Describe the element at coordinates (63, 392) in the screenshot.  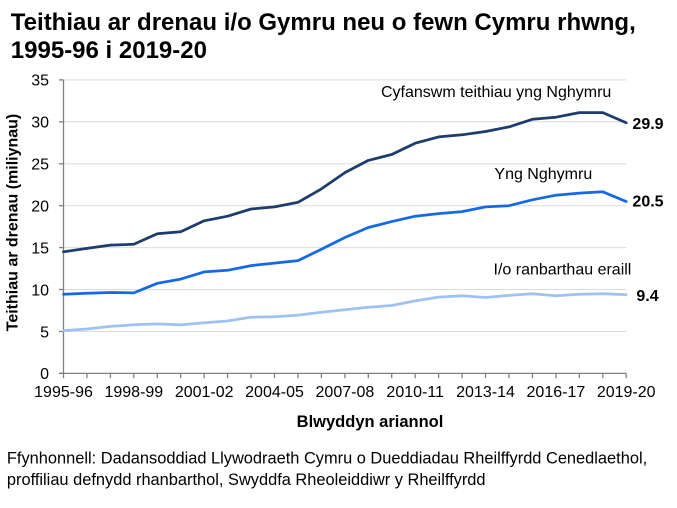
I see `svg-text: 1995-96` at that location.